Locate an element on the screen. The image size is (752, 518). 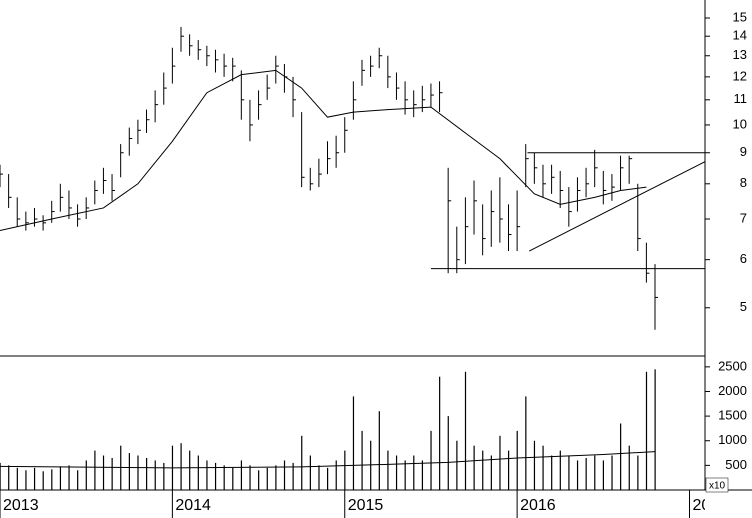
y-tick-label: 2500 is located at coordinates (732, 365).